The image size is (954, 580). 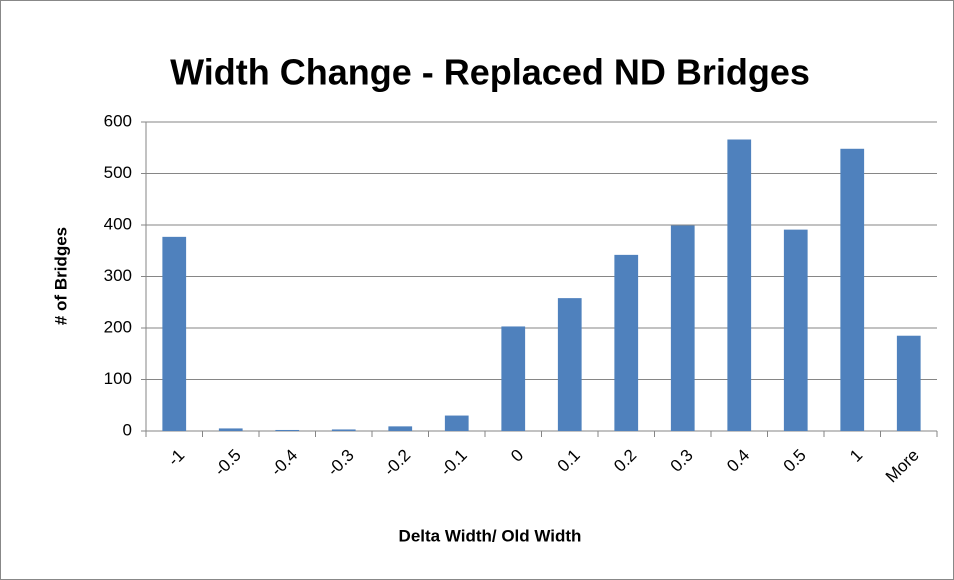 What do you see at coordinates (118, 120) in the screenshot?
I see `y-tick-label: 600` at bounding box center [118, 120].